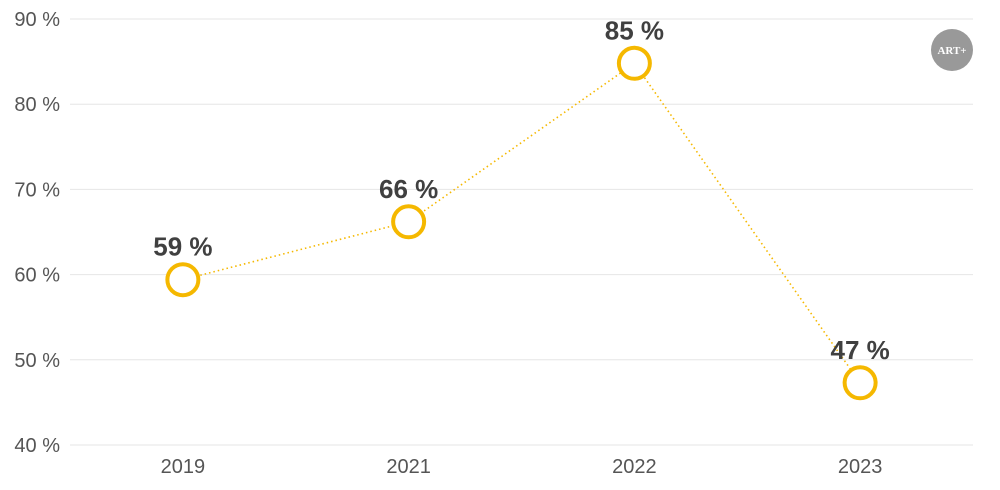 This screenshot has height=490, width=1000. I want to click on y-tick-label: 90 %, so click(37, 20).